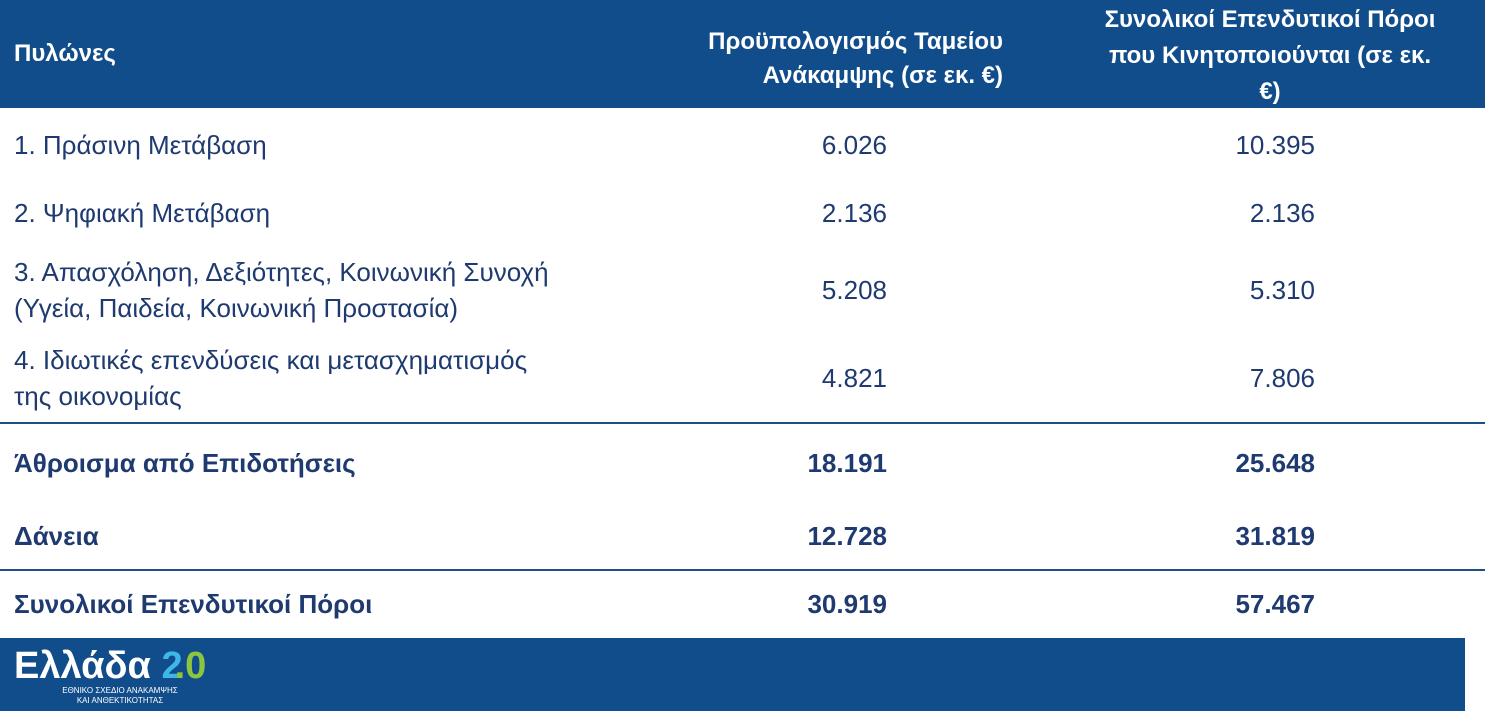 Image resolution: width=1485 pixels, height=711 pixels. Describe the element at coordinates (1270, 55) in the screenshot. I see `header-cell: που Κινητοποιούνται (σε εκ.` at that location.